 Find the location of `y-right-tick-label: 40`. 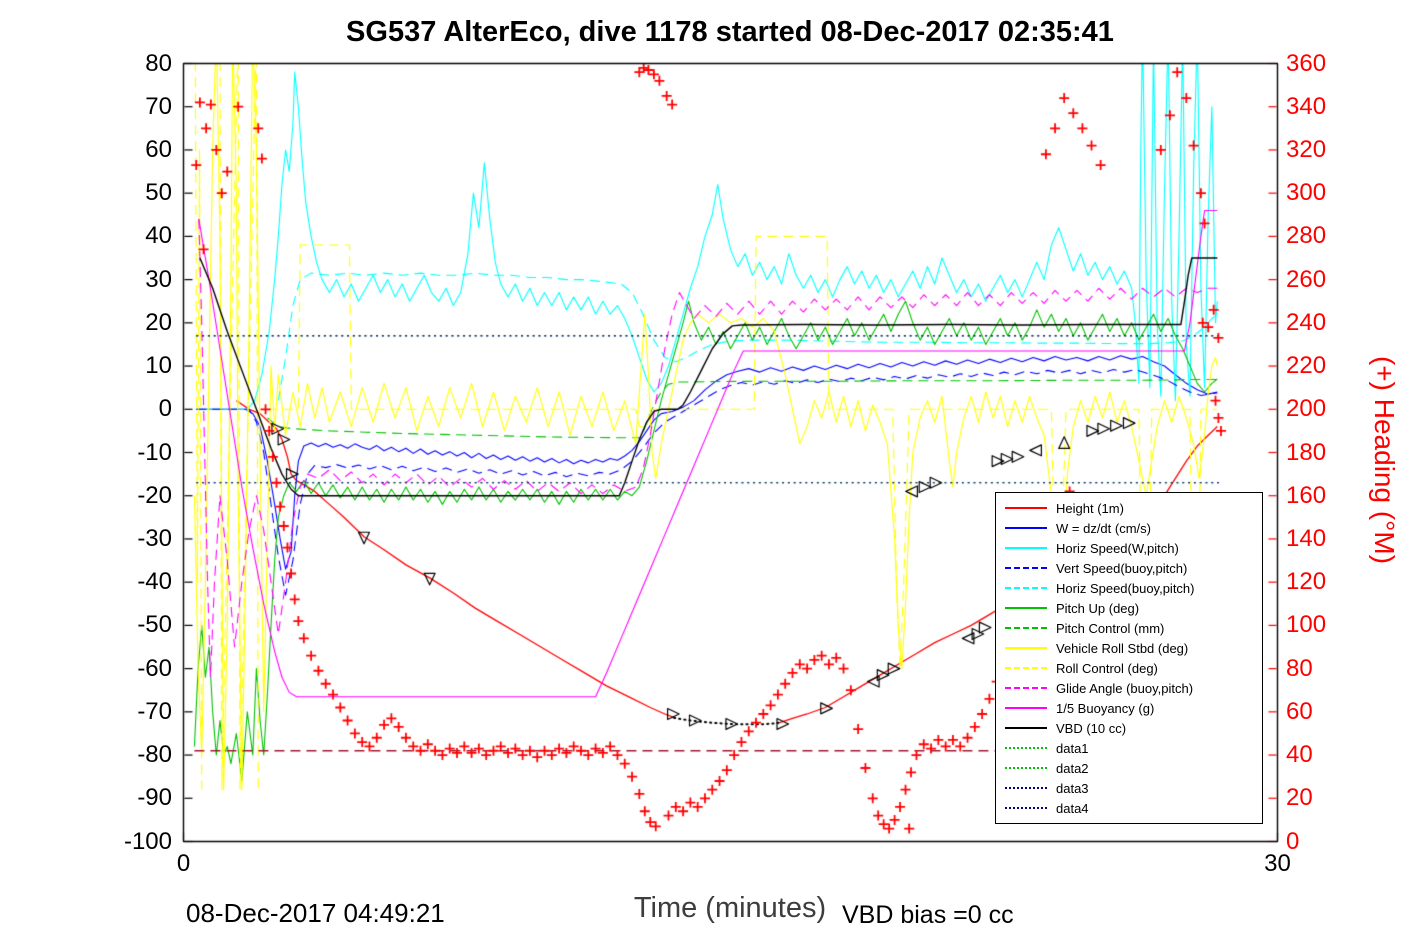

y-right-tick-label: 40 is located at coordinates (1299, 755).